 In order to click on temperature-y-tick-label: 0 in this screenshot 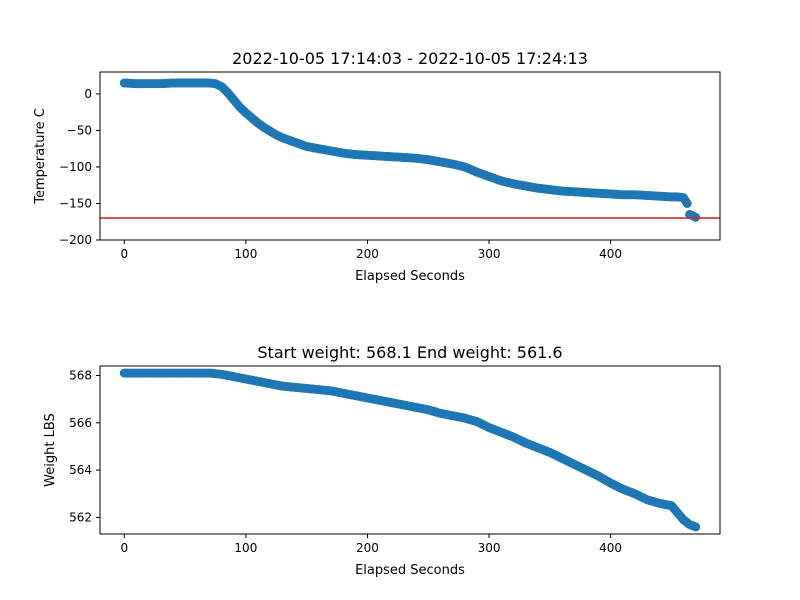, I will do `click(88, 94)`.